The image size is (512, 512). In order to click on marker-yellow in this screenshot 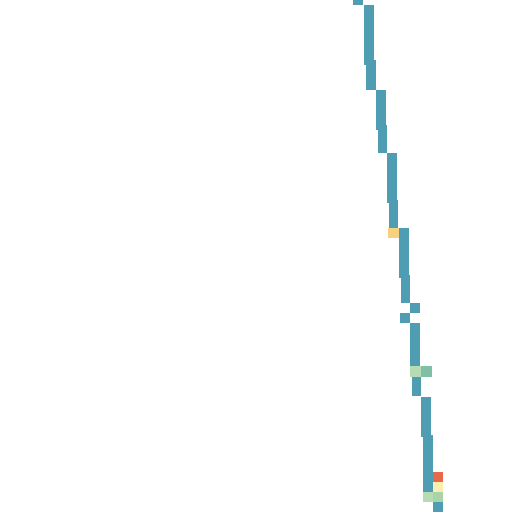, I will do `click(393, 233)`.